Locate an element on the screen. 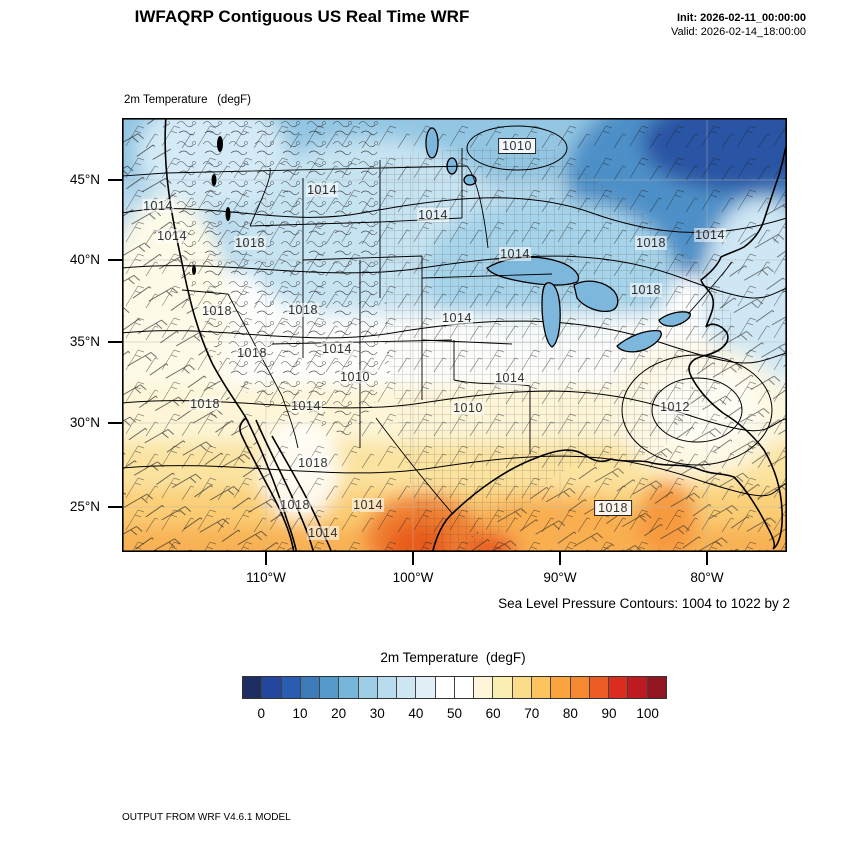 This screenshot has width=850, height=850. pressure-label: 1012 is located at coordinates (675, 407).